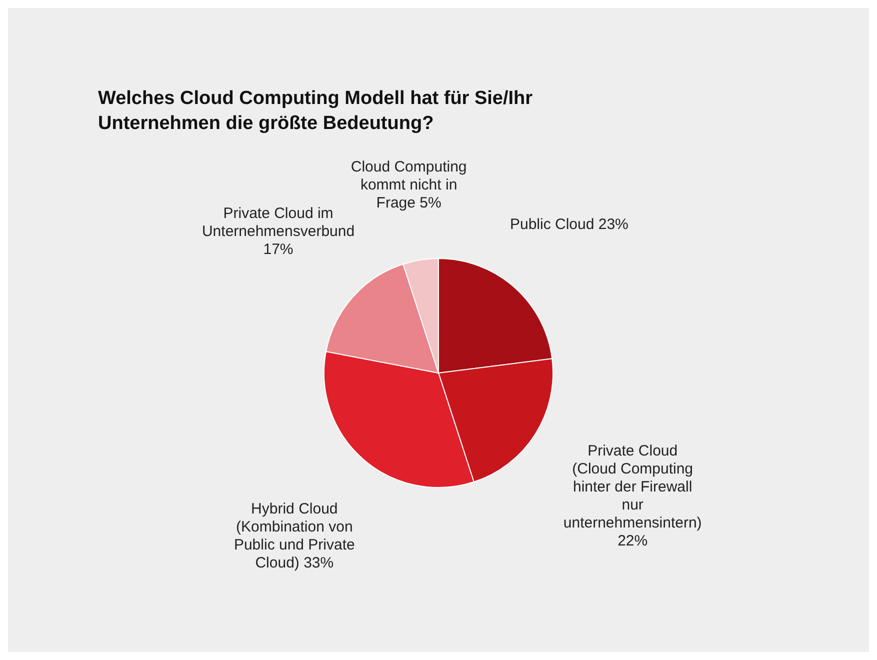 The height and width of the screenshot is (660, 877). What do you see at coordinates (316, 111) in the screenshot?
I see `chart-title: Welches Cloud Computing Modell hat für Sie/Ihr Unternehmen die größte Bedeutung?` at bounding box center [316, 111].